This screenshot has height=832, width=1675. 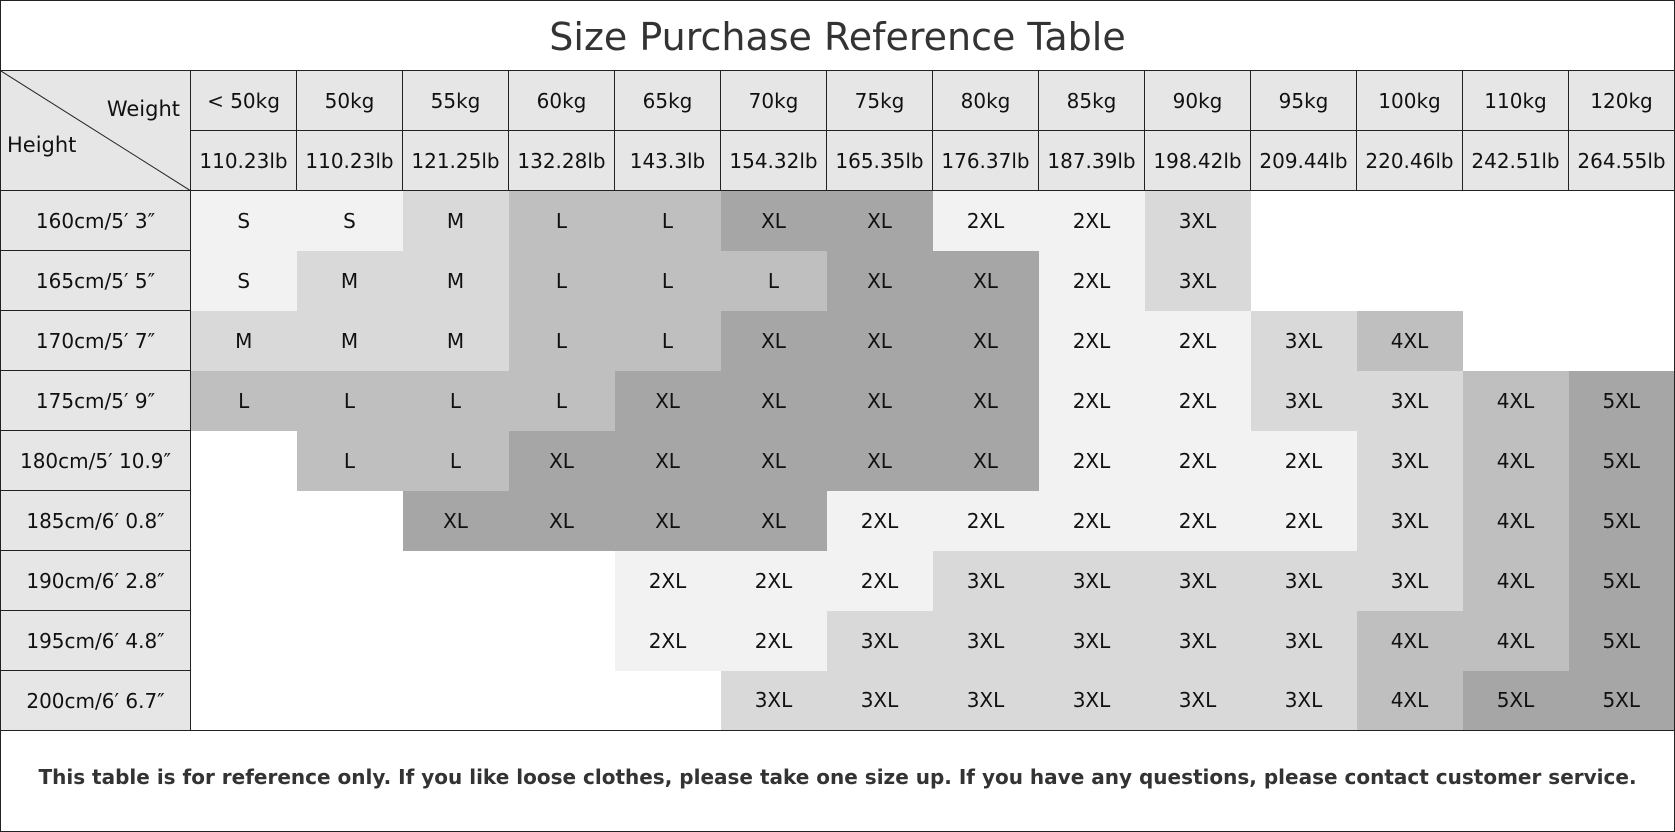 What do you see at coordinates (349, 220) in the screenshot?
I see `size-cell: S` at bounding box center [349, 220].